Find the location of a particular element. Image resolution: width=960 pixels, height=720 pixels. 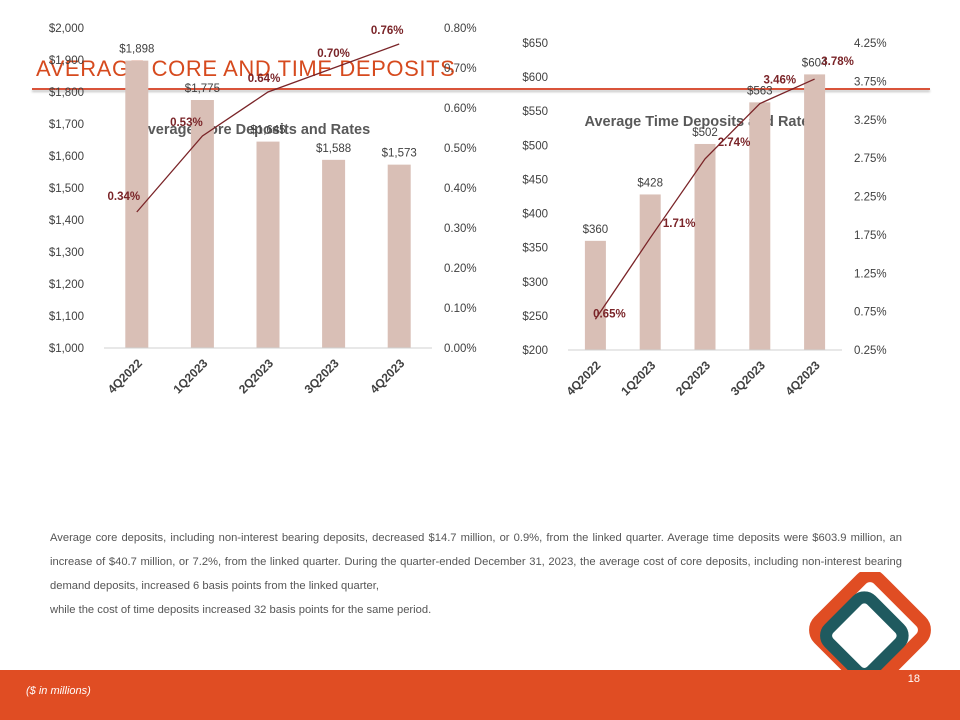

bar-value-label: $1,573 is located at coordinates (399, 154).